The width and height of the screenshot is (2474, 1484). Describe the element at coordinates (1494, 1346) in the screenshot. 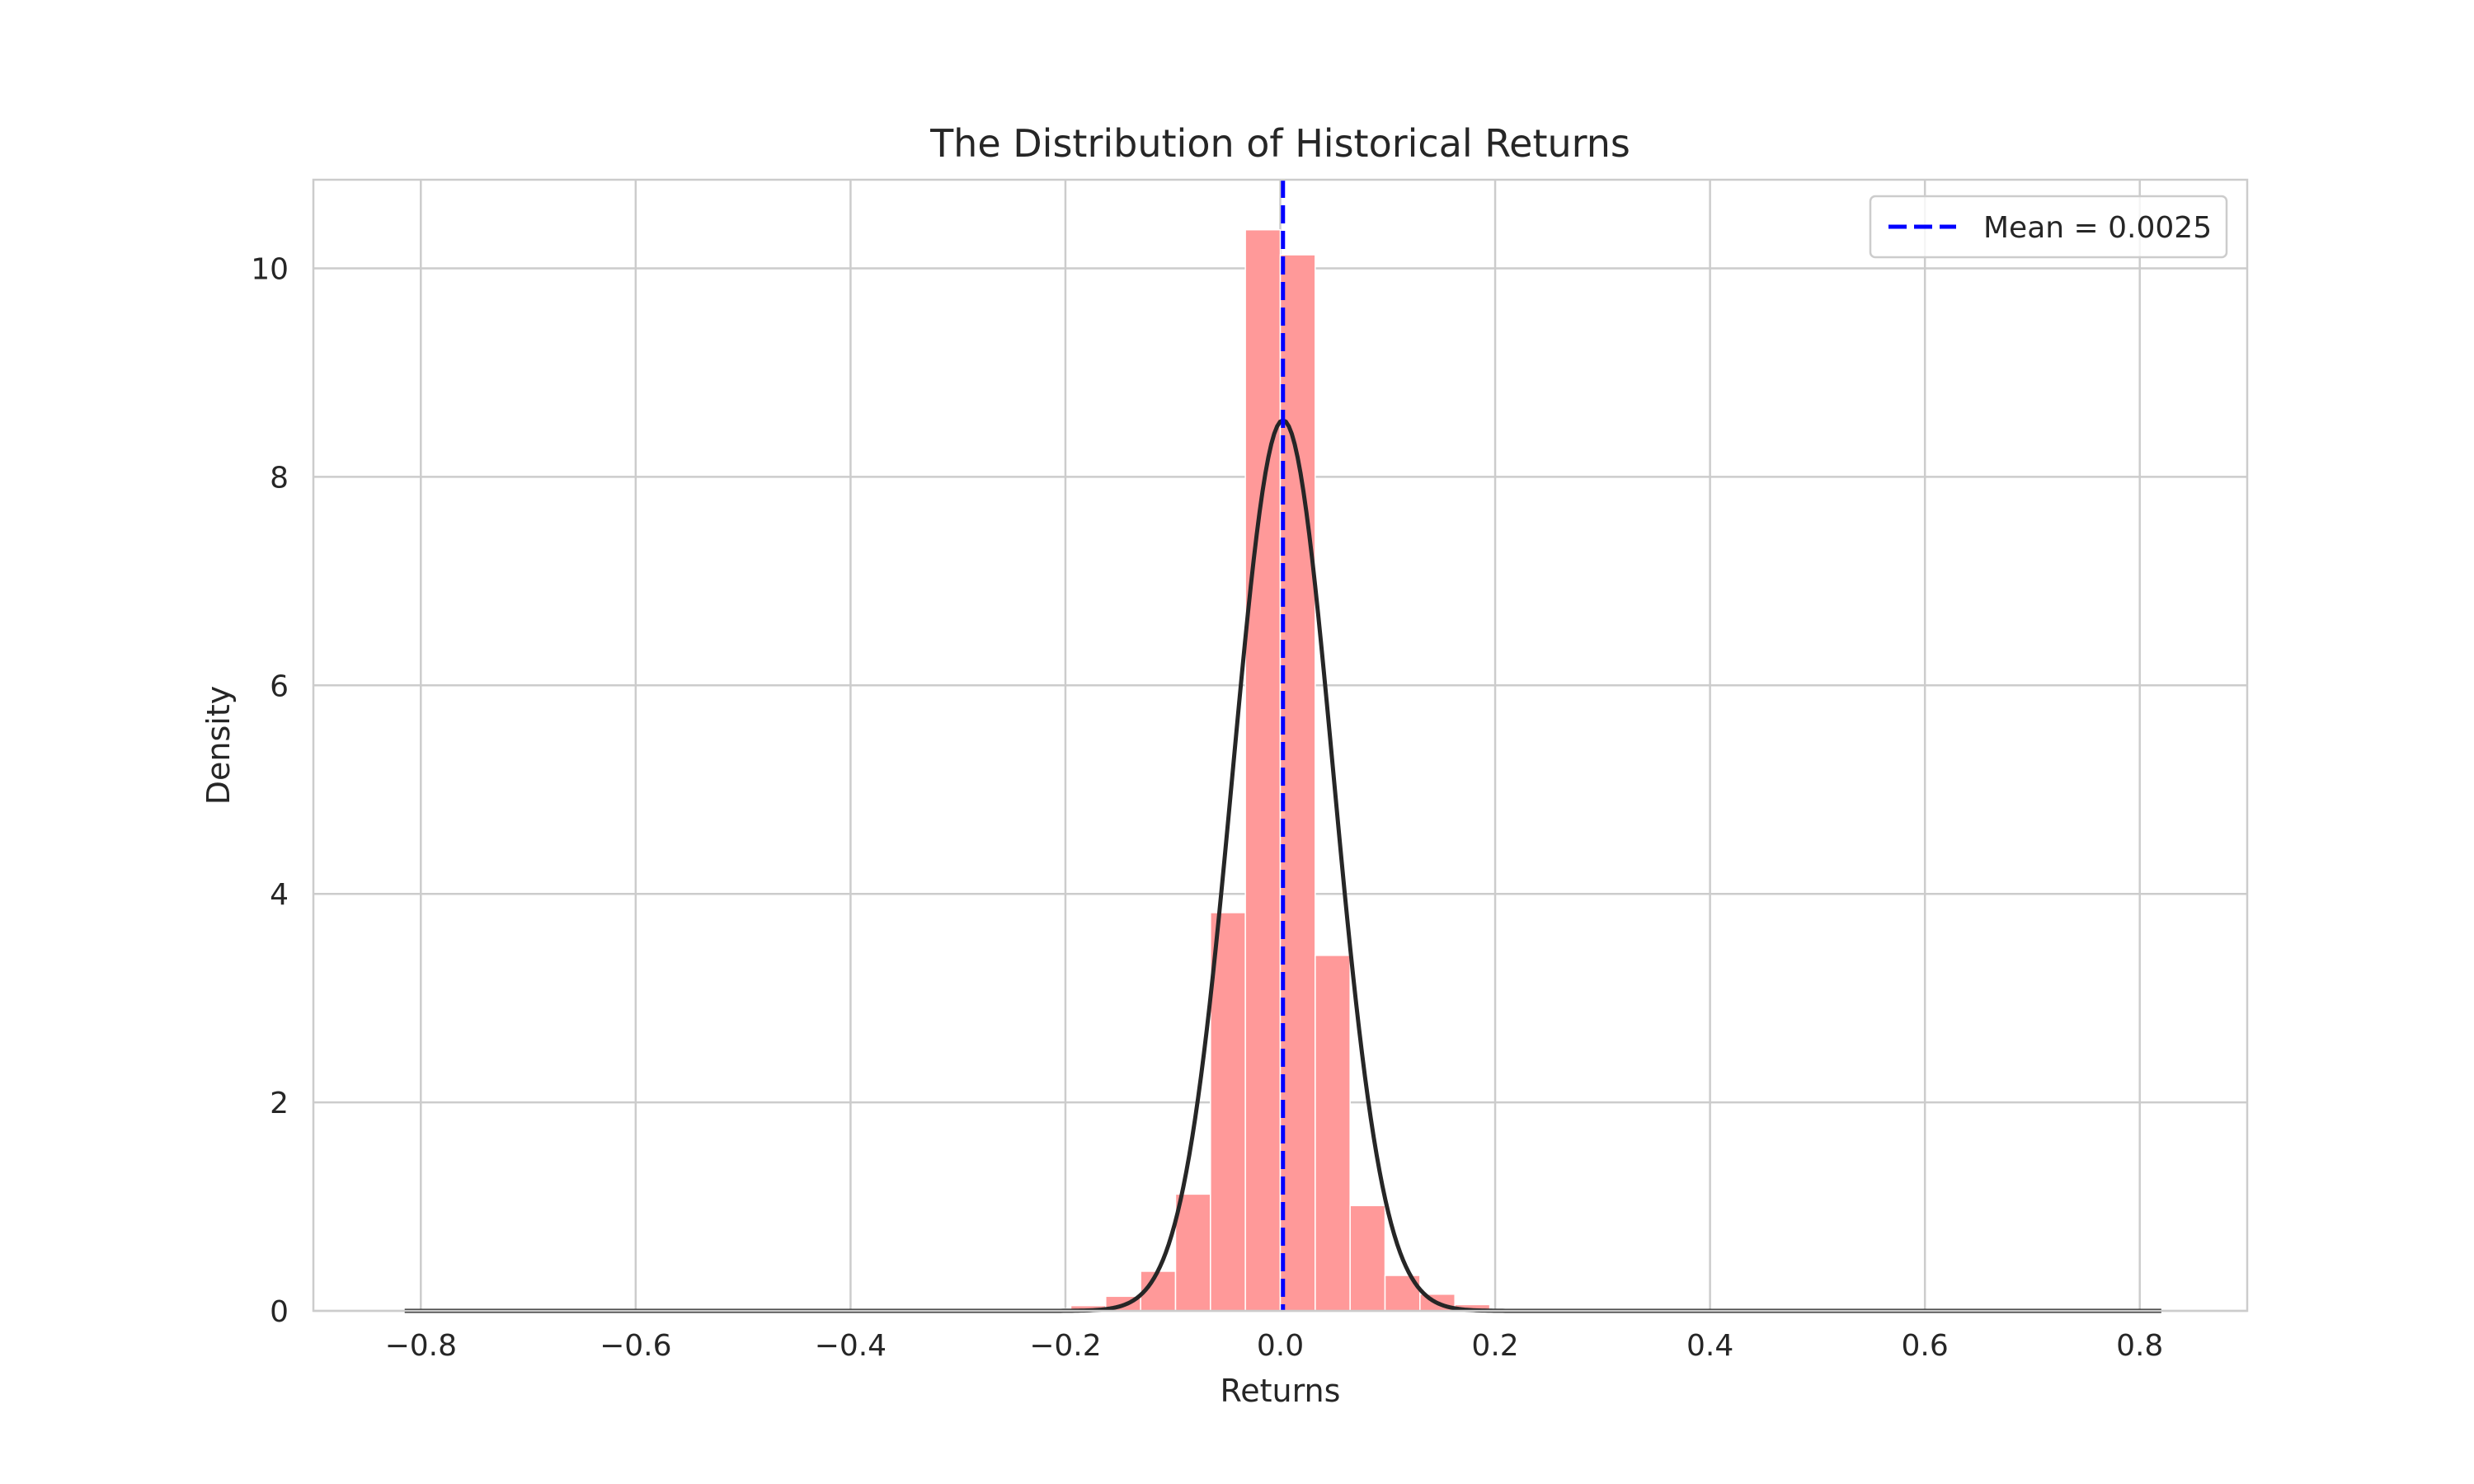

I see `x-tick-label: 0.2` at that location.